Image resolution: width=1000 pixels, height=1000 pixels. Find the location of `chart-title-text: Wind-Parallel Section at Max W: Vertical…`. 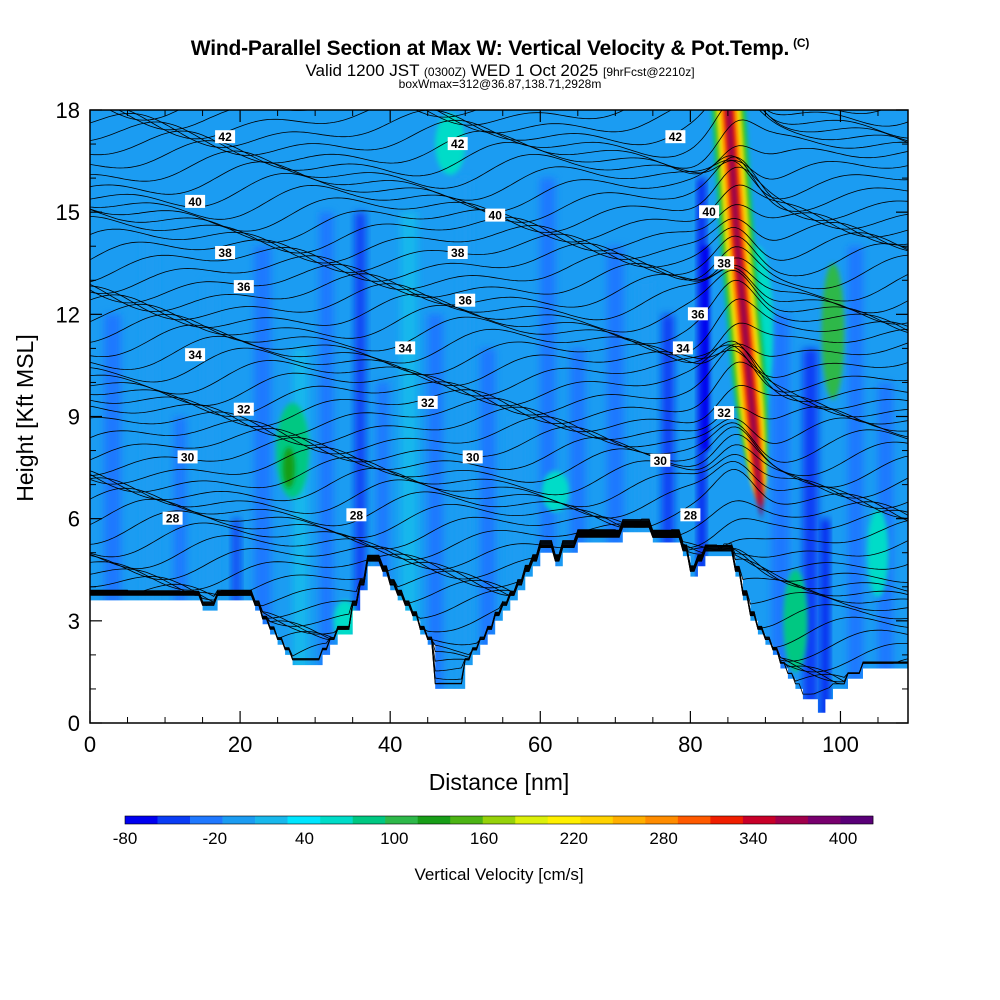

chart-title-text: Wind-Parallel Section at Max W: Vertical… is located at coordinates (490, 48).